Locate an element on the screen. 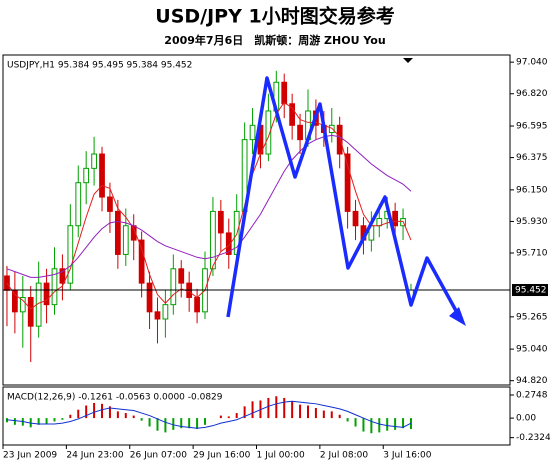  x-tick-label: 24 Jun 23:00 is located at coordinates (94, 456).